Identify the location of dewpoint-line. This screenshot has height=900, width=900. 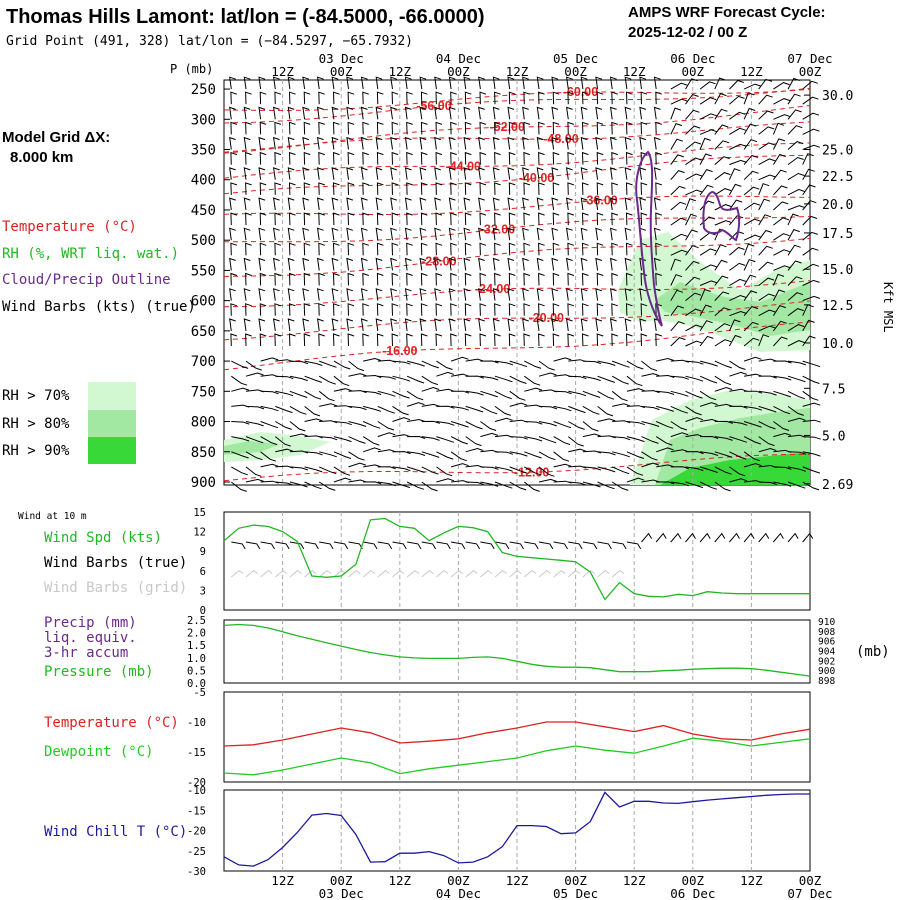
(517, 756).